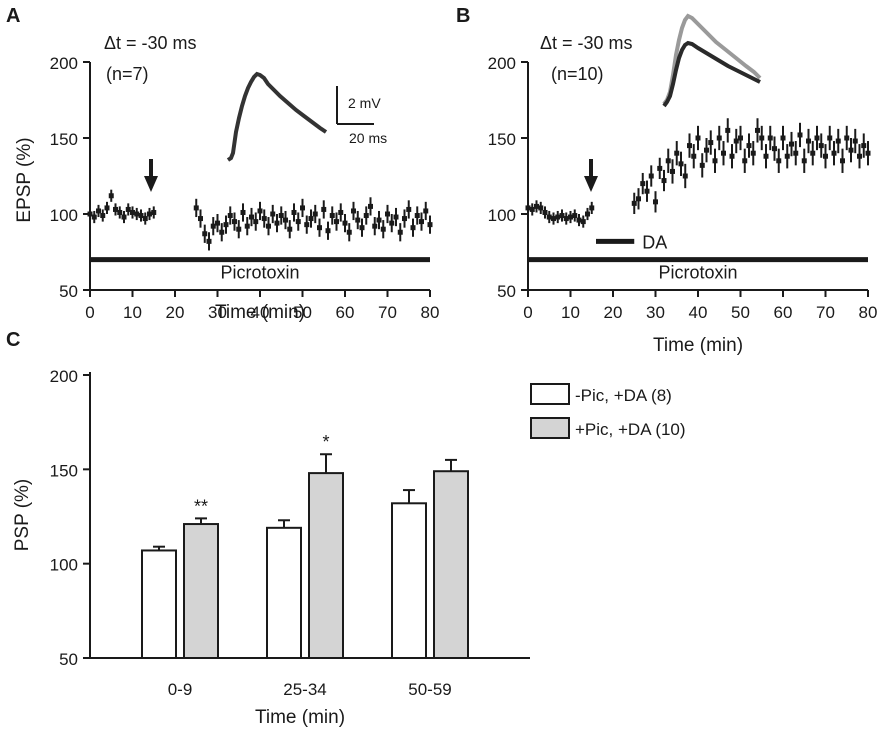  I want to click on a-xtick-label: 40, so click(260, 312).